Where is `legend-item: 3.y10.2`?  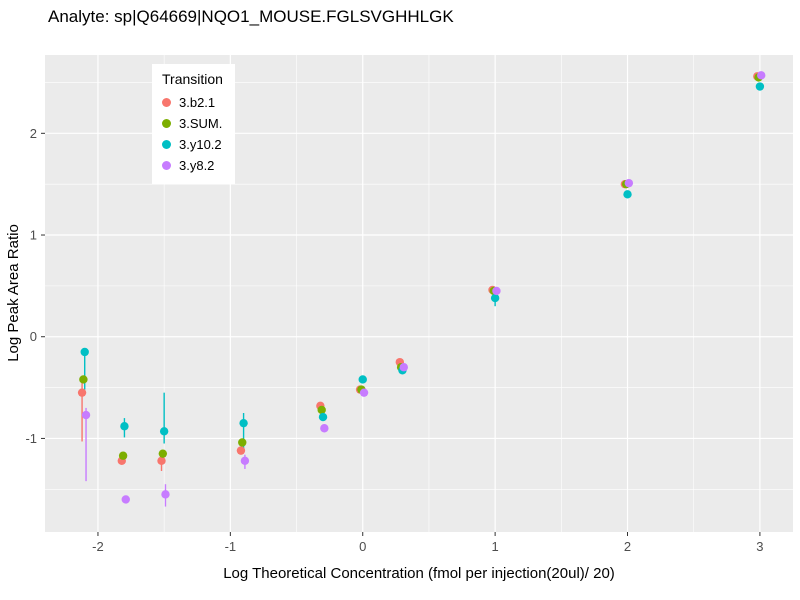 legend-item: 3.y10.2 is located at coordinates (192, 144).